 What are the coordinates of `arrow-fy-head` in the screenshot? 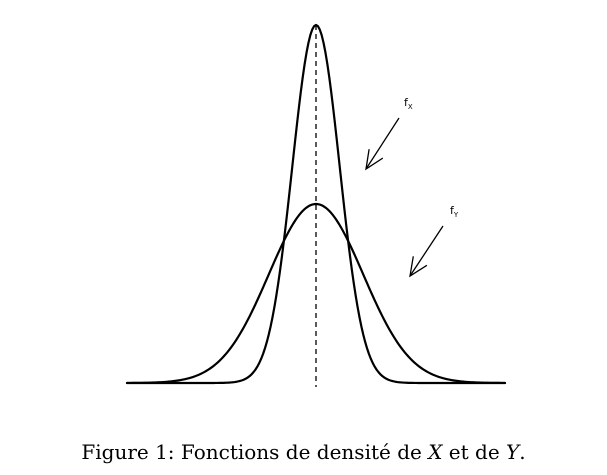 It's located at (418, 267).